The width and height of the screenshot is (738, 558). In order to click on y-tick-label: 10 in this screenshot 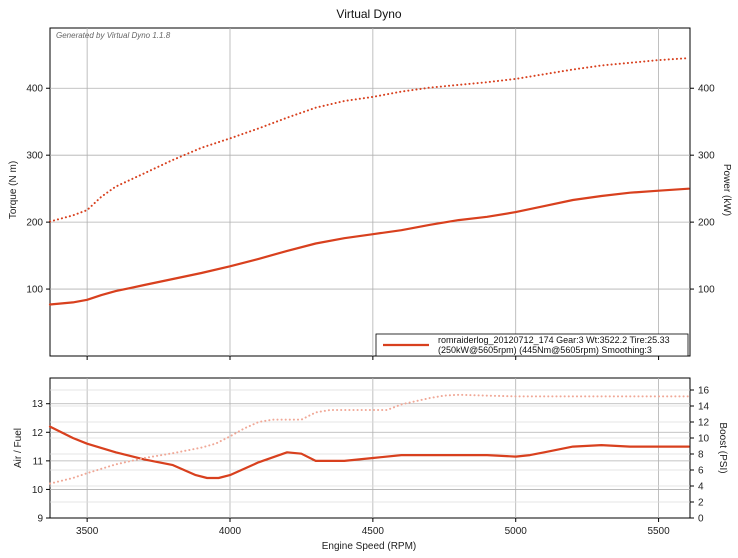, I will do `click(38, 490)`.